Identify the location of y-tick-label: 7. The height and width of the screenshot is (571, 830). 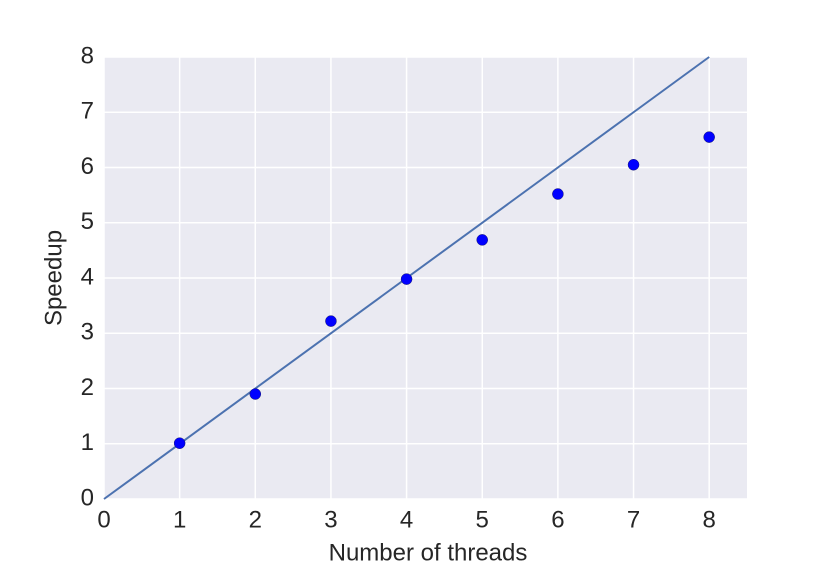
(87, 111).